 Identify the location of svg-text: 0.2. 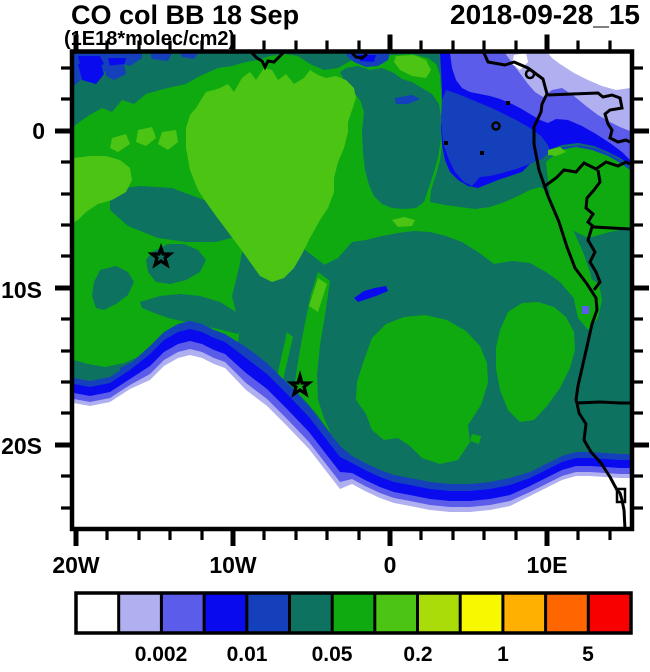
(417, 654).